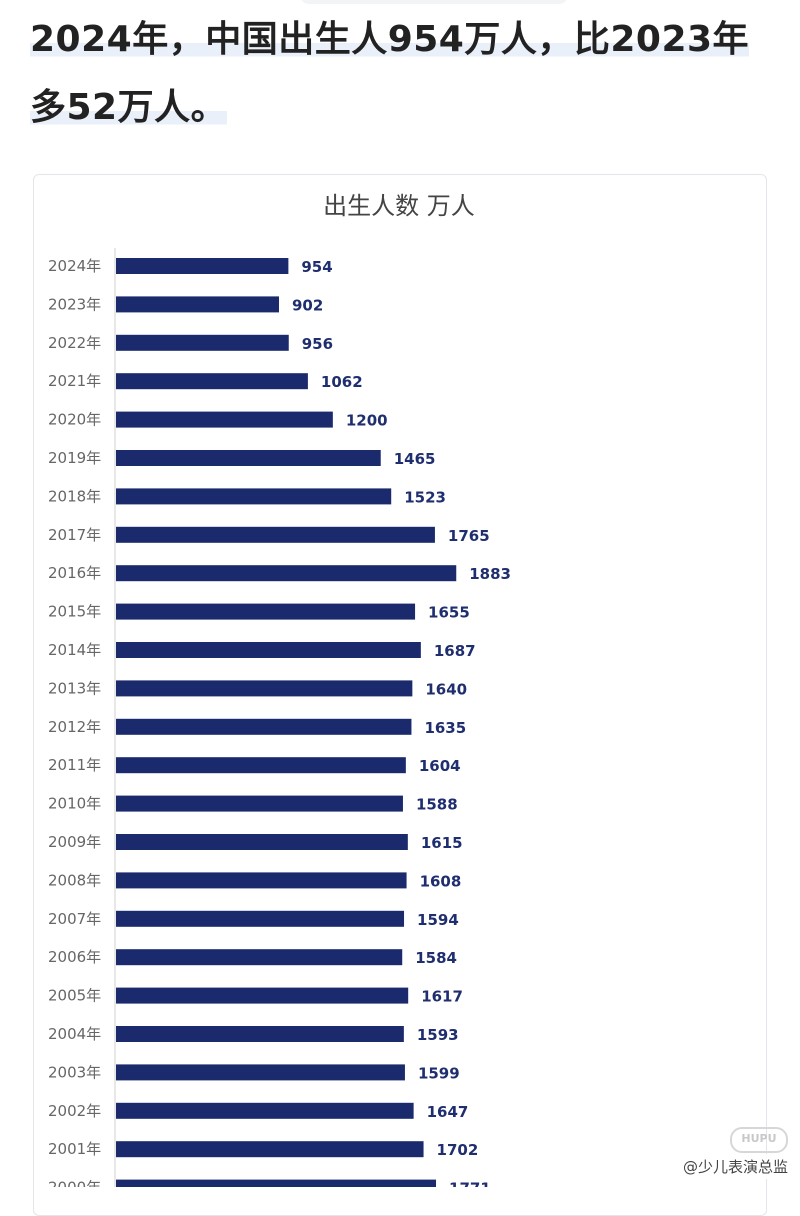 The width and height of the screenshot is (800, 1216). I want to click on category-label: 2006年, so click(74, 957).